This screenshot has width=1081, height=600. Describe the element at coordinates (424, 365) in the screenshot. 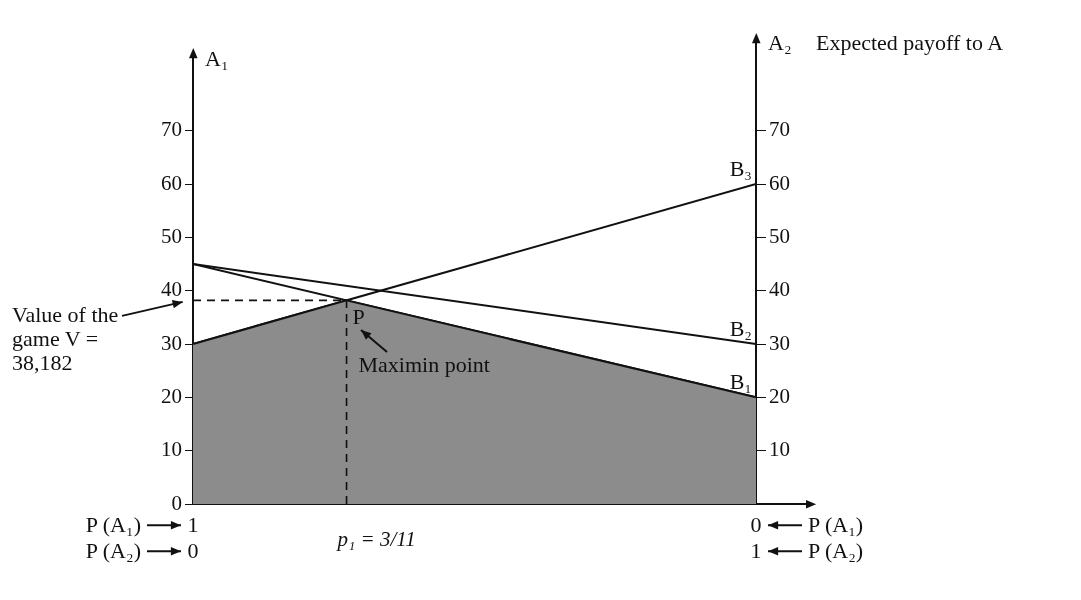

I see `annotation: Maximin point` at that location.